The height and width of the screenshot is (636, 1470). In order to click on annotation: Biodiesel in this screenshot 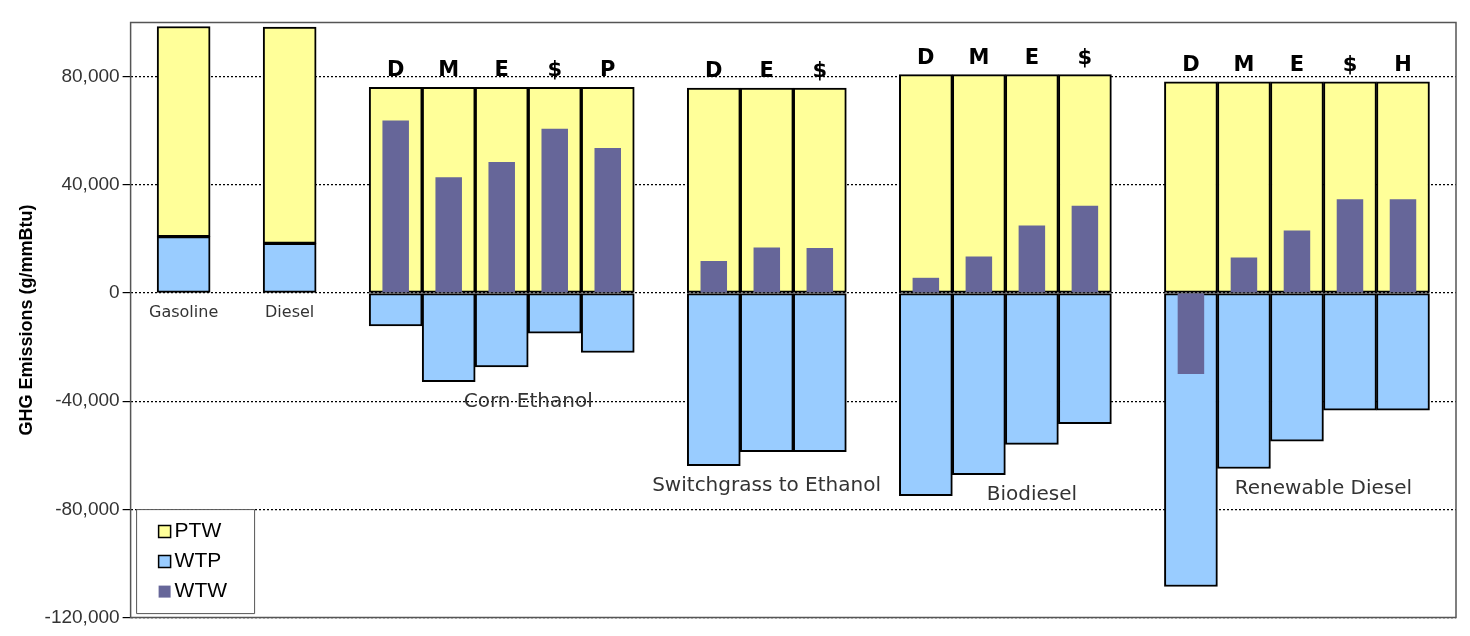, I will do `click(1032, 492)`.